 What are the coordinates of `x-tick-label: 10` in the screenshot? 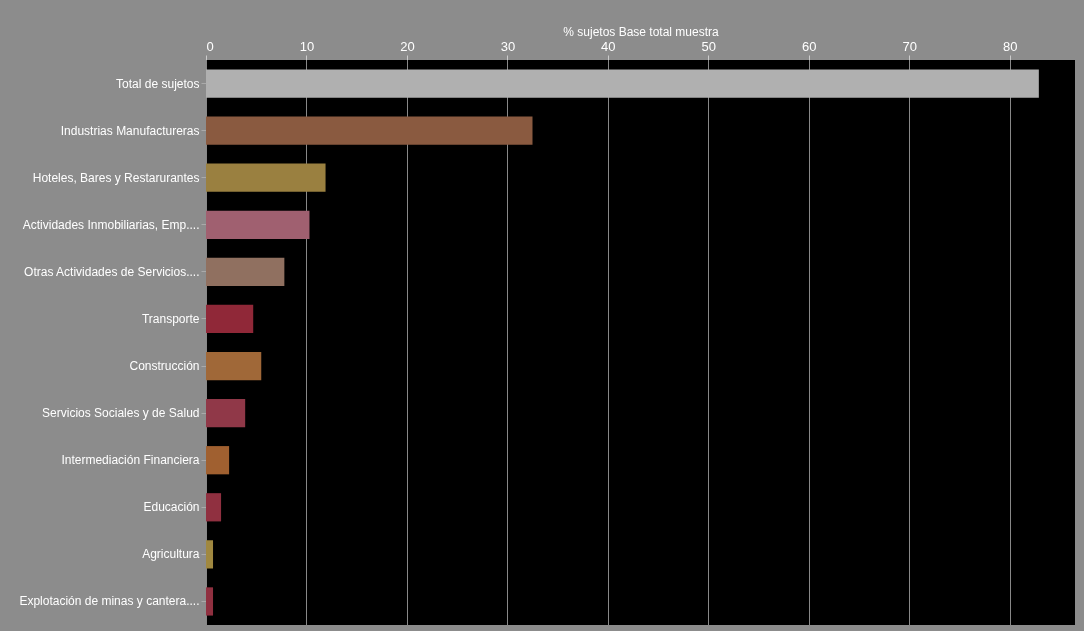 It's located at (307, 46).